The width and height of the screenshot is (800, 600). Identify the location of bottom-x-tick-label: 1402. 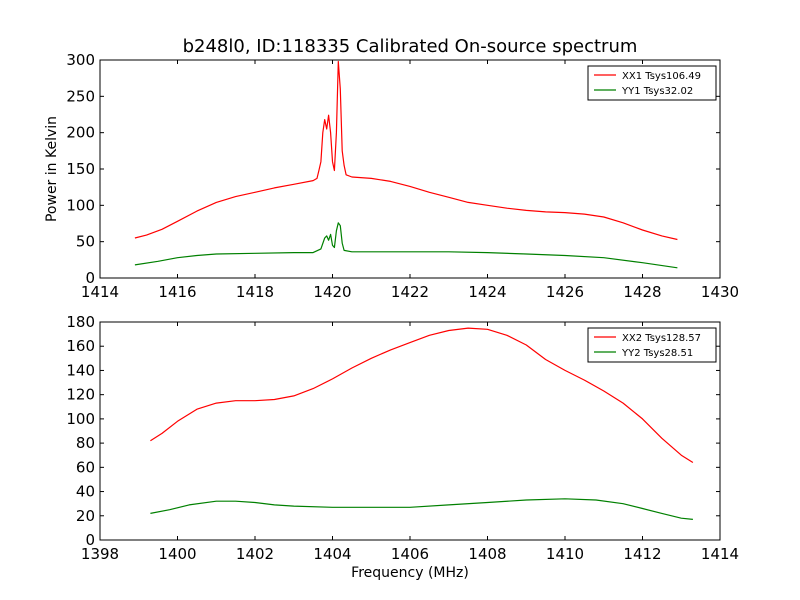
(255, 554).